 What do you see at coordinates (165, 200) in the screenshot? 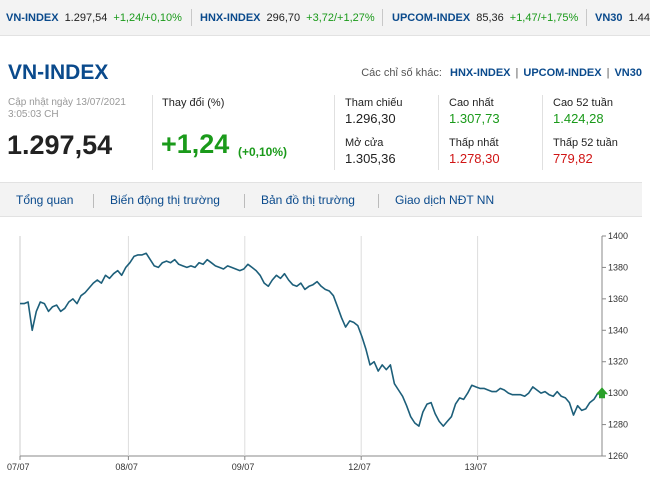
I see `tab-market-movement: Biến động thị trường` at bounding box center [165, 200].